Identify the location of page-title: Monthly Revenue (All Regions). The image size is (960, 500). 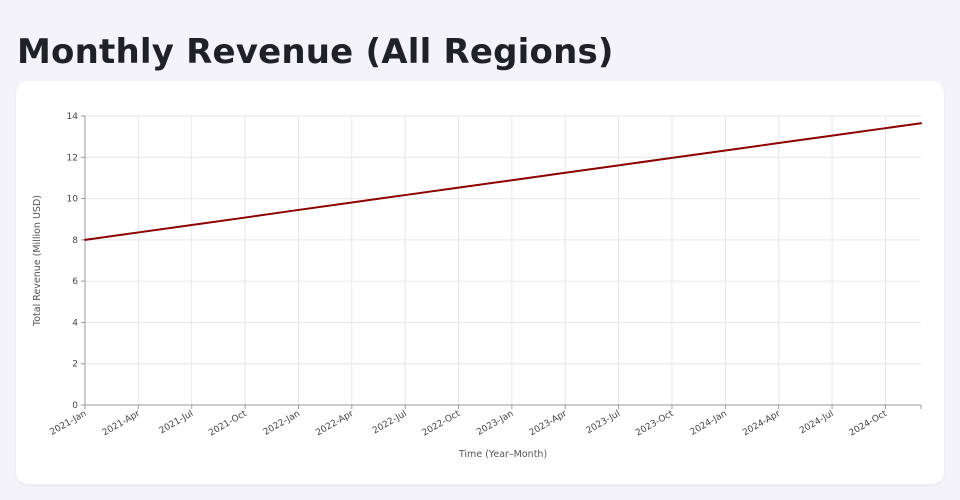
(315, 52).